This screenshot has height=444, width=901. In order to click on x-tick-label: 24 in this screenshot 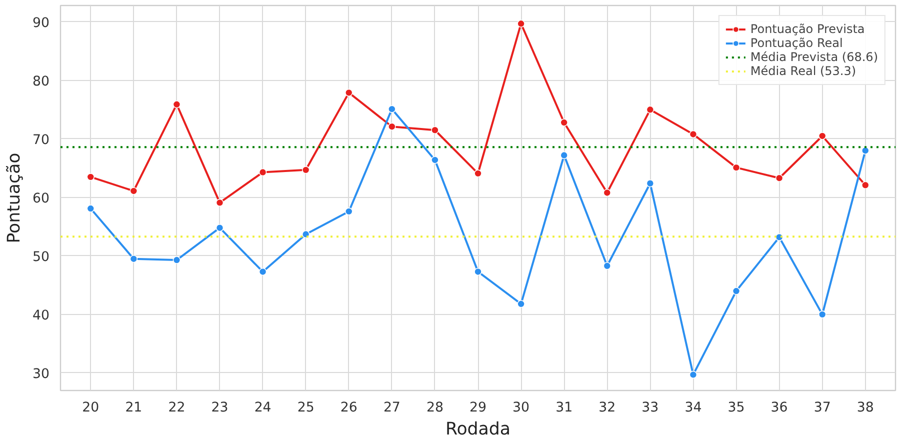, I will do `click(263, 408)`.